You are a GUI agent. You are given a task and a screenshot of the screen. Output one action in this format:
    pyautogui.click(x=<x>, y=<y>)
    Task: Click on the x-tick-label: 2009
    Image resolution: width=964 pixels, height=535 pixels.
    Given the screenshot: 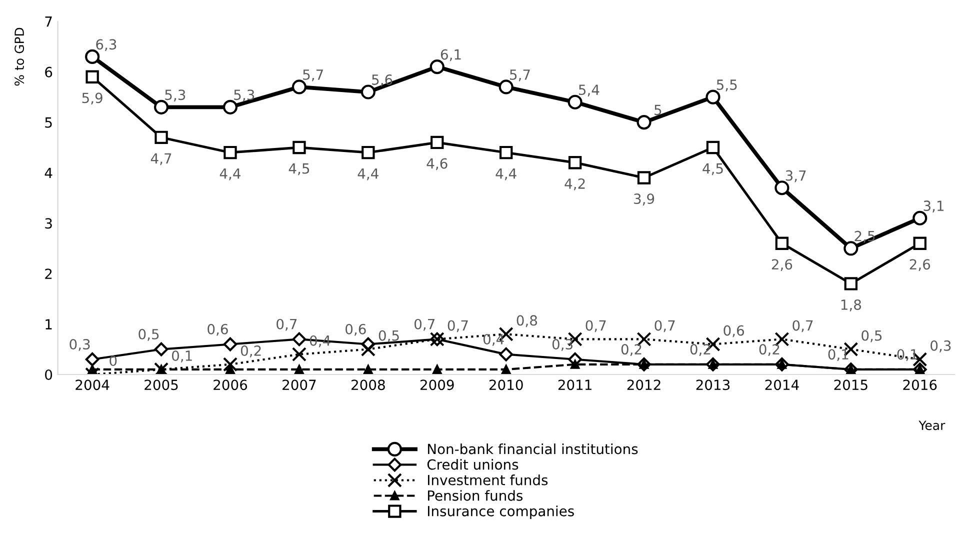 What is the action you would take?
    pyautogui.click(x=437, y=385)
    